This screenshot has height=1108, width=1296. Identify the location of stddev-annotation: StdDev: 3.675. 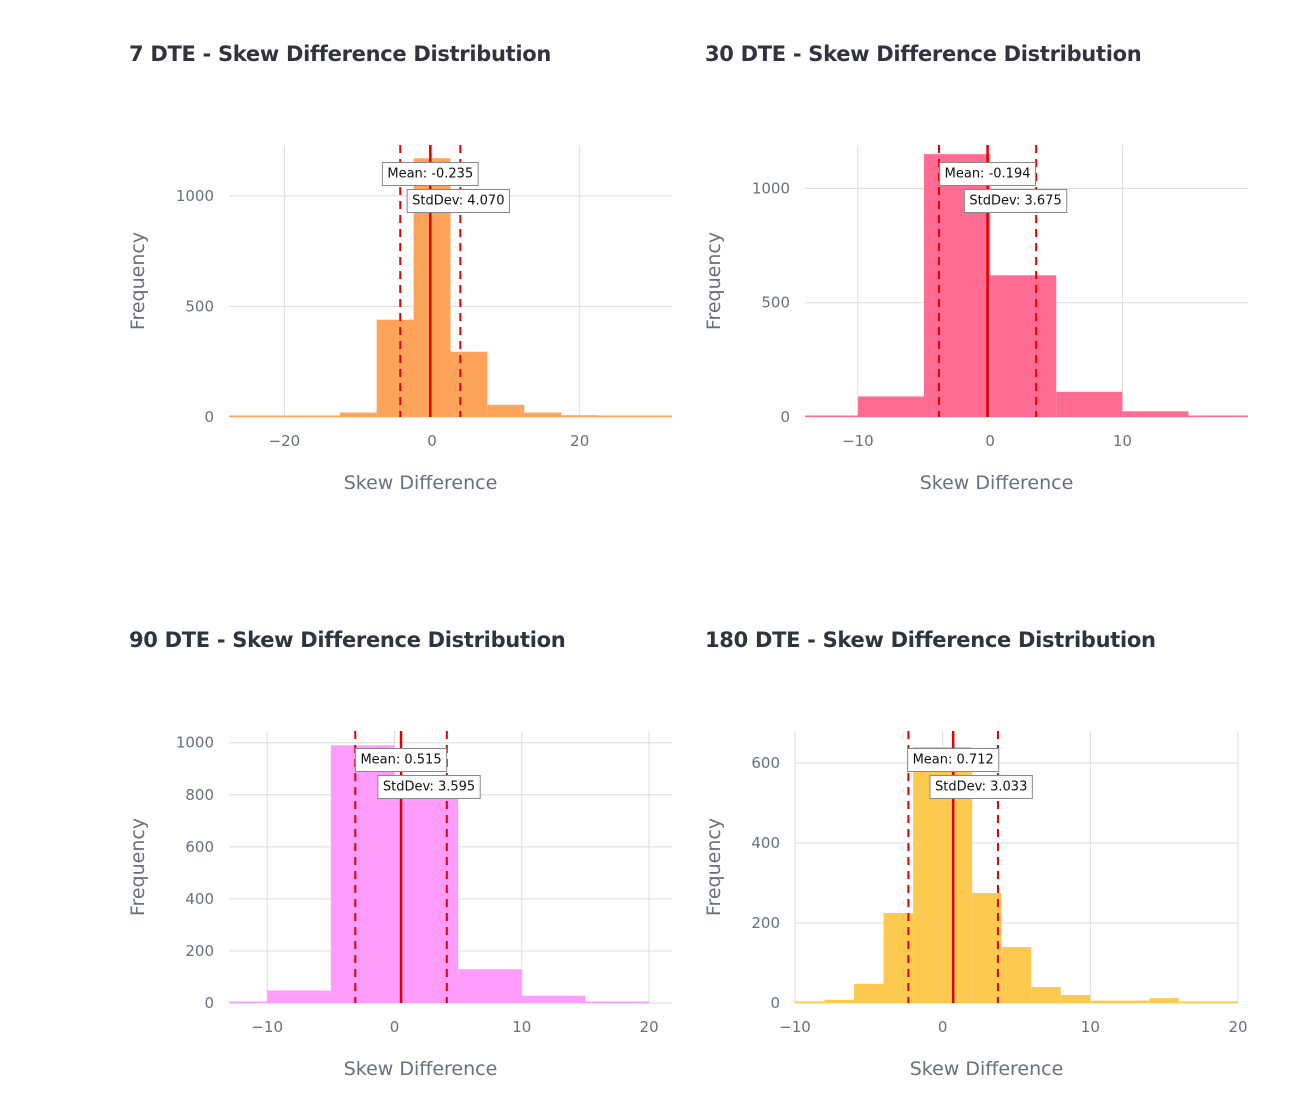
(1015, 201).